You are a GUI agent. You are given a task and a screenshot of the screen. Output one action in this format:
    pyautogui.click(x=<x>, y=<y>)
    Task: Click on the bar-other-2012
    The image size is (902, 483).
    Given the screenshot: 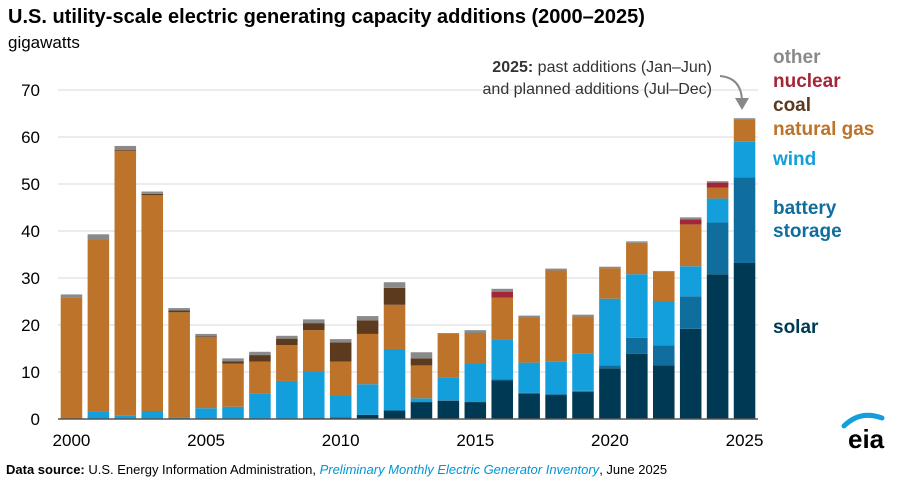 What is the action you would take?
    pyautogui.click(x=394, y=285)
    